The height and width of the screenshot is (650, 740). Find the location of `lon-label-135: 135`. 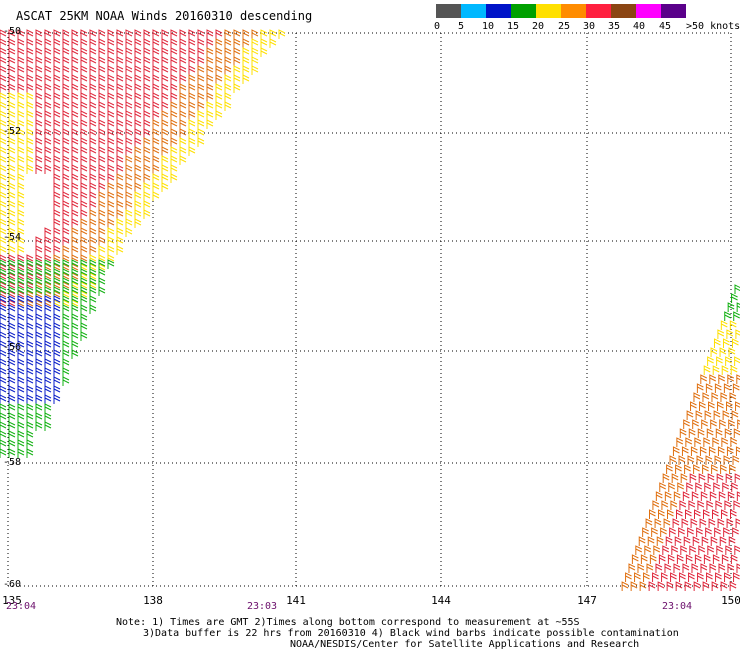

lon-label-135: 135 is located at coordinates (12, 600).